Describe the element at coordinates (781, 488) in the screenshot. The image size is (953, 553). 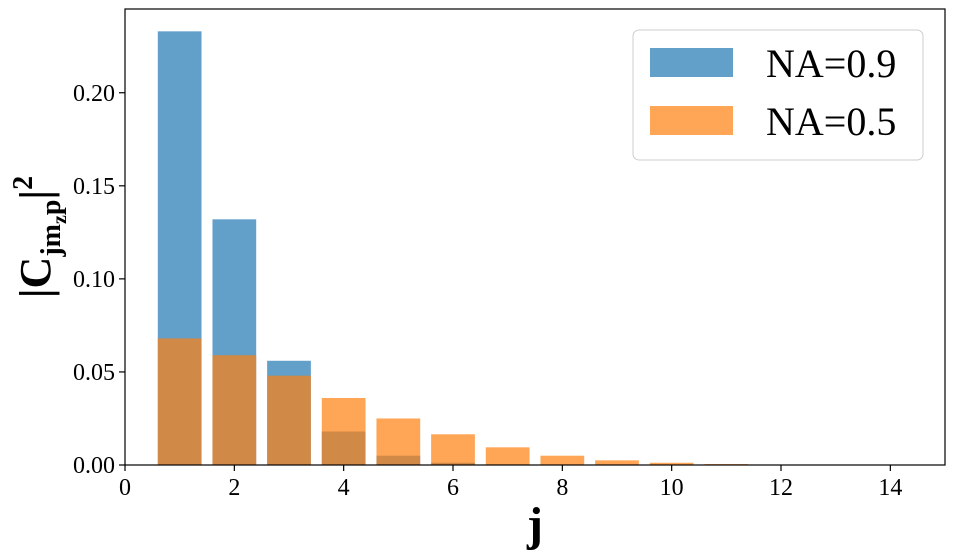
I see `x-tick-label: 12` at that location.